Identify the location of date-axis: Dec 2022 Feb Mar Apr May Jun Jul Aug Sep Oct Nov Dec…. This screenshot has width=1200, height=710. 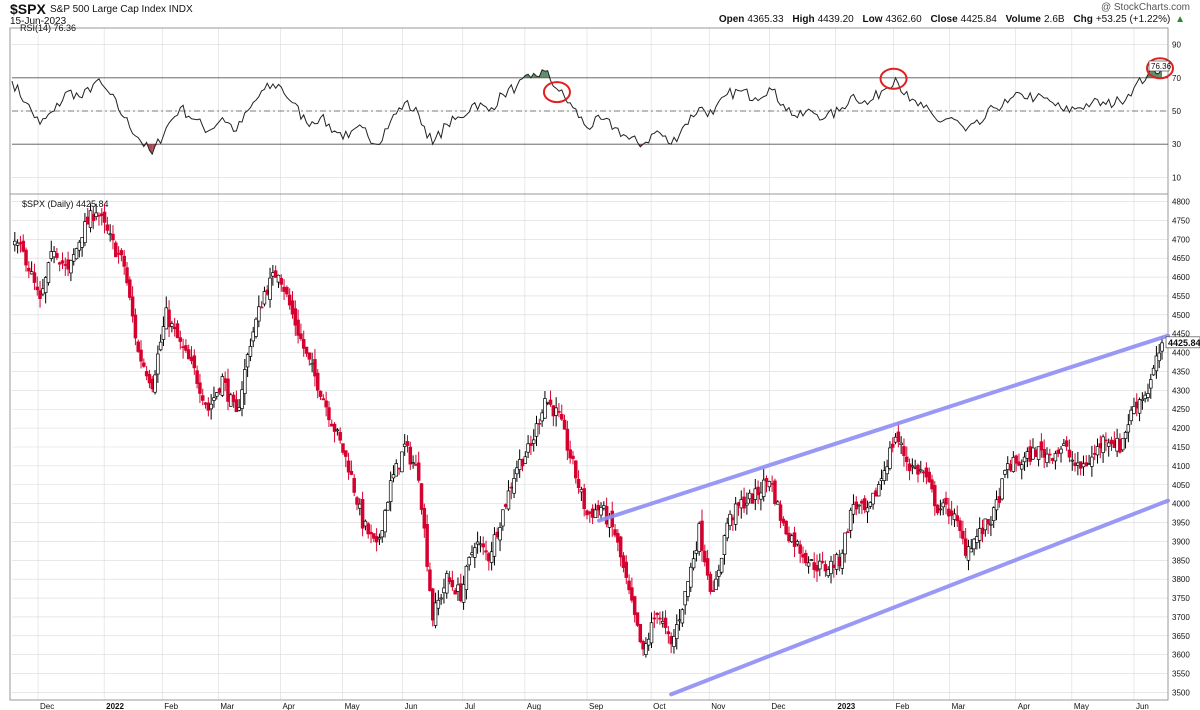
(594, 706).